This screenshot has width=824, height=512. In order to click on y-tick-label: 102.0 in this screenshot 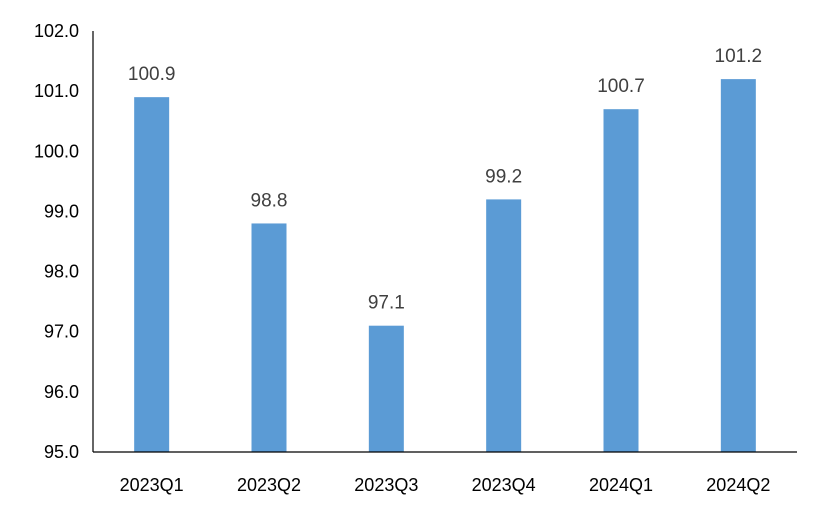, I will do `click(56, 31)`.